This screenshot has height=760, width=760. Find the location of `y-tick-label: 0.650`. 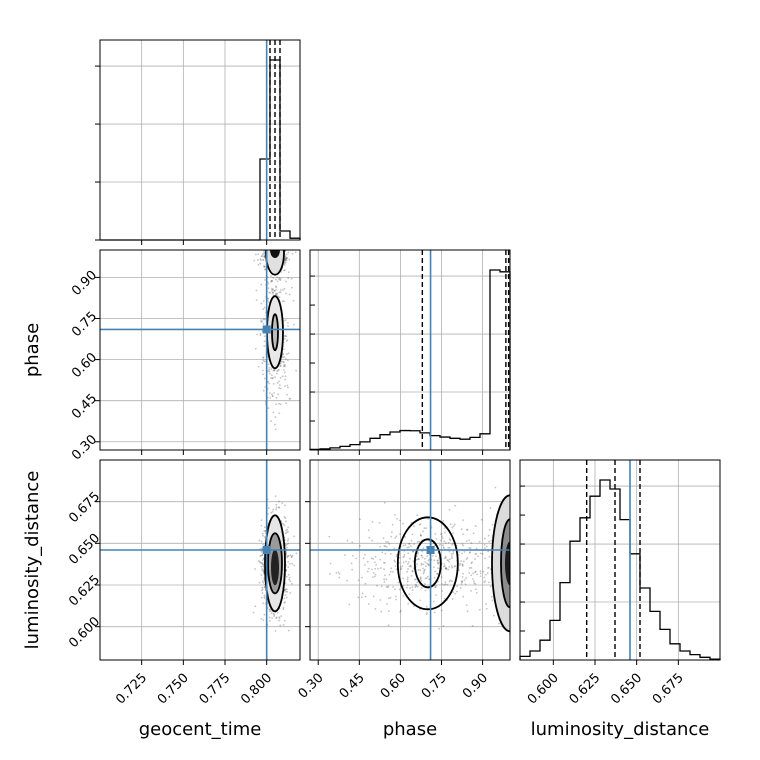

y-tick-label: 0.650 is located at coordinates (84, 549).